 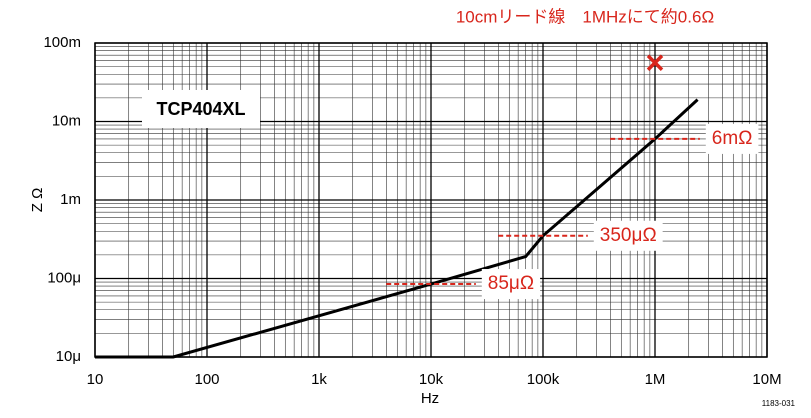 I want to click on marker, so click(x=655, y=63).